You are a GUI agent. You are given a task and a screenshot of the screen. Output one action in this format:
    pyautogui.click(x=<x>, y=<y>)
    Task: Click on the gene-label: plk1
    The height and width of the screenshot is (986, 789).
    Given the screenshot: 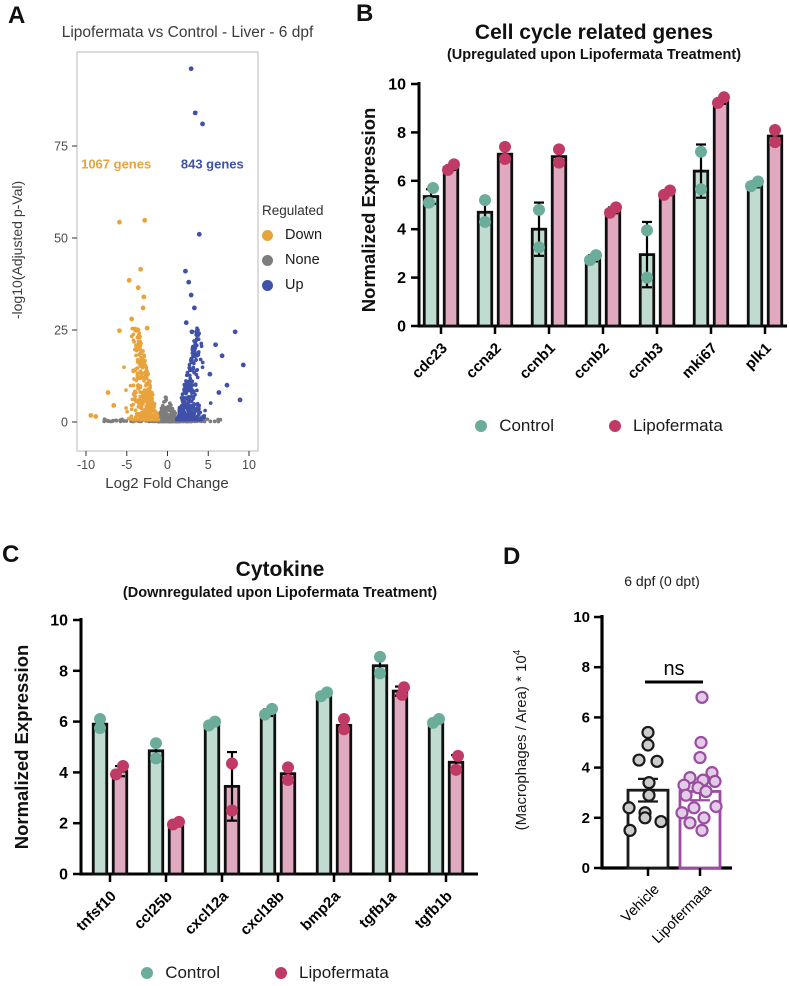 What is the action you would take?
    pyautogui.click(x=758, y=356)
    